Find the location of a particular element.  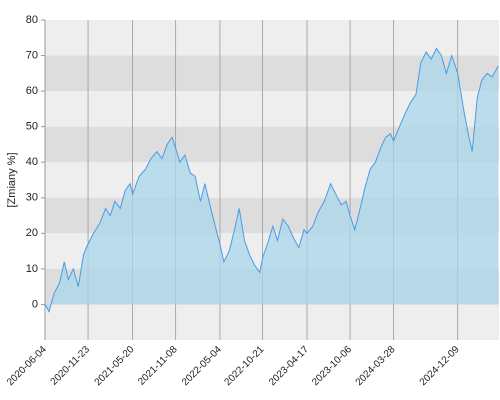

x-tick-label: 2021-05-20 is located at coordinates (115, 366).